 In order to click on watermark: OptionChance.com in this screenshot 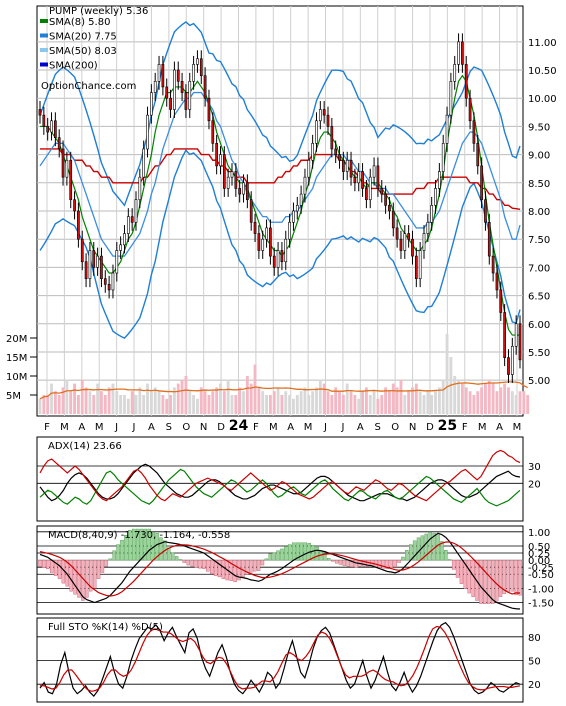, I will do `click(88, 86)`.